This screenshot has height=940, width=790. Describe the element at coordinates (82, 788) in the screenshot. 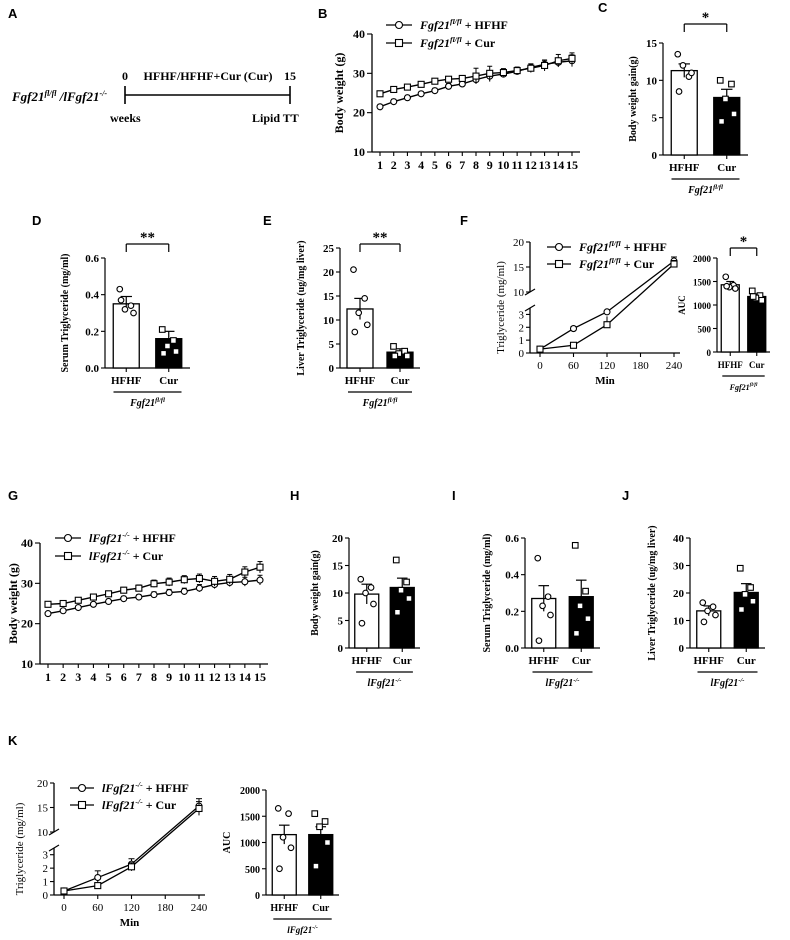

I see `legend-marker` at that location.